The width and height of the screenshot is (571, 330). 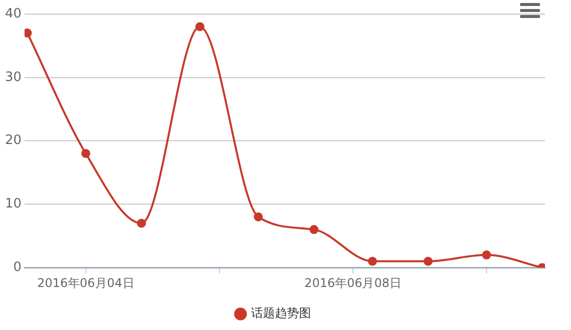 What do you see at coordinates (13, 140) in the screenshot?
I see `y-tick-label: 20` at bounding box center [13, 140].